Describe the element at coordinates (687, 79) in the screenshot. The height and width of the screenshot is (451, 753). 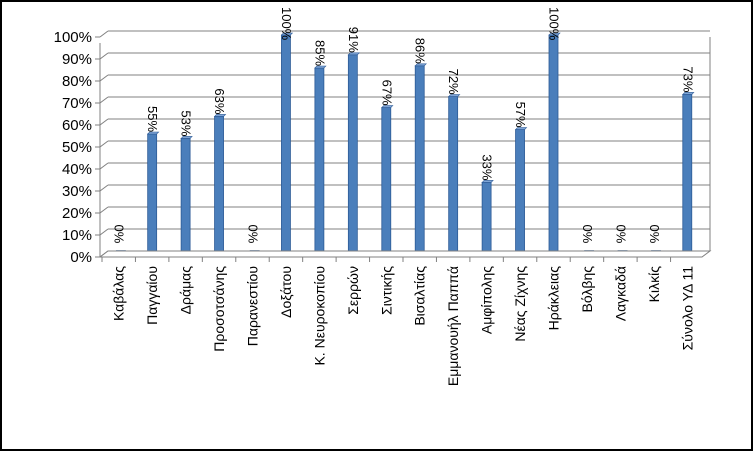
I see `data-label: 73%` at that location.